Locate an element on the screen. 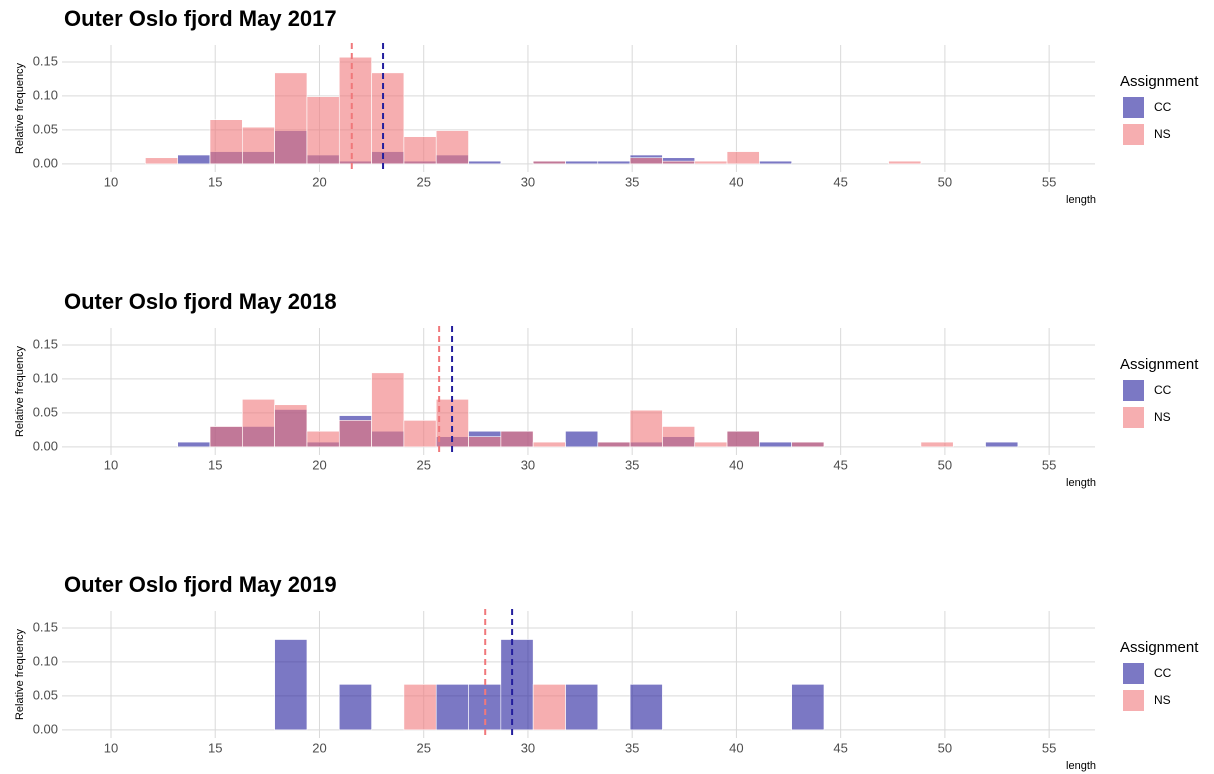  chart-title: Outer Oslo fjord May 2019 is located at coordinates (200, 584).